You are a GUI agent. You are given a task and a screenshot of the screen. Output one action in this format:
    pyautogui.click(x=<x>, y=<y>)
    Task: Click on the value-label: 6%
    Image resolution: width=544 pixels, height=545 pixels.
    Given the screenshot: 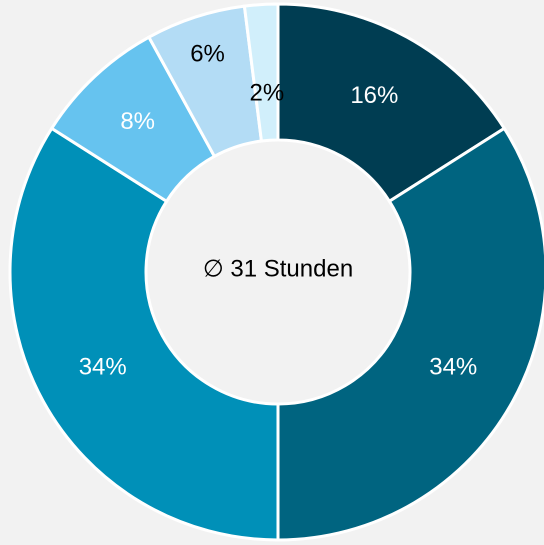 What is the action you would take?
    pyautogui.click(x=207, y=54)
    